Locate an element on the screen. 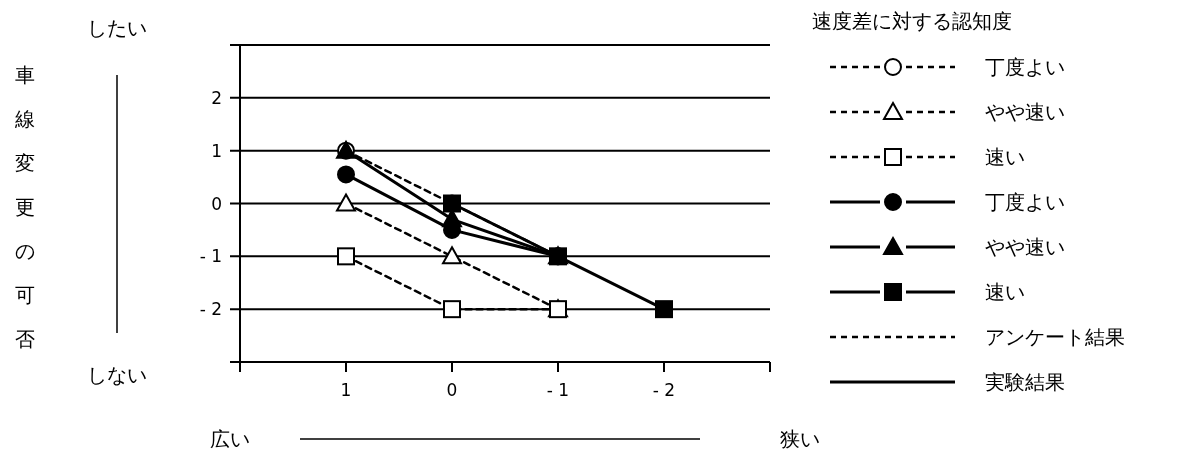 The image size is (1182, 462). text: 車線変更の可否 is located at coordinates (24, 207).